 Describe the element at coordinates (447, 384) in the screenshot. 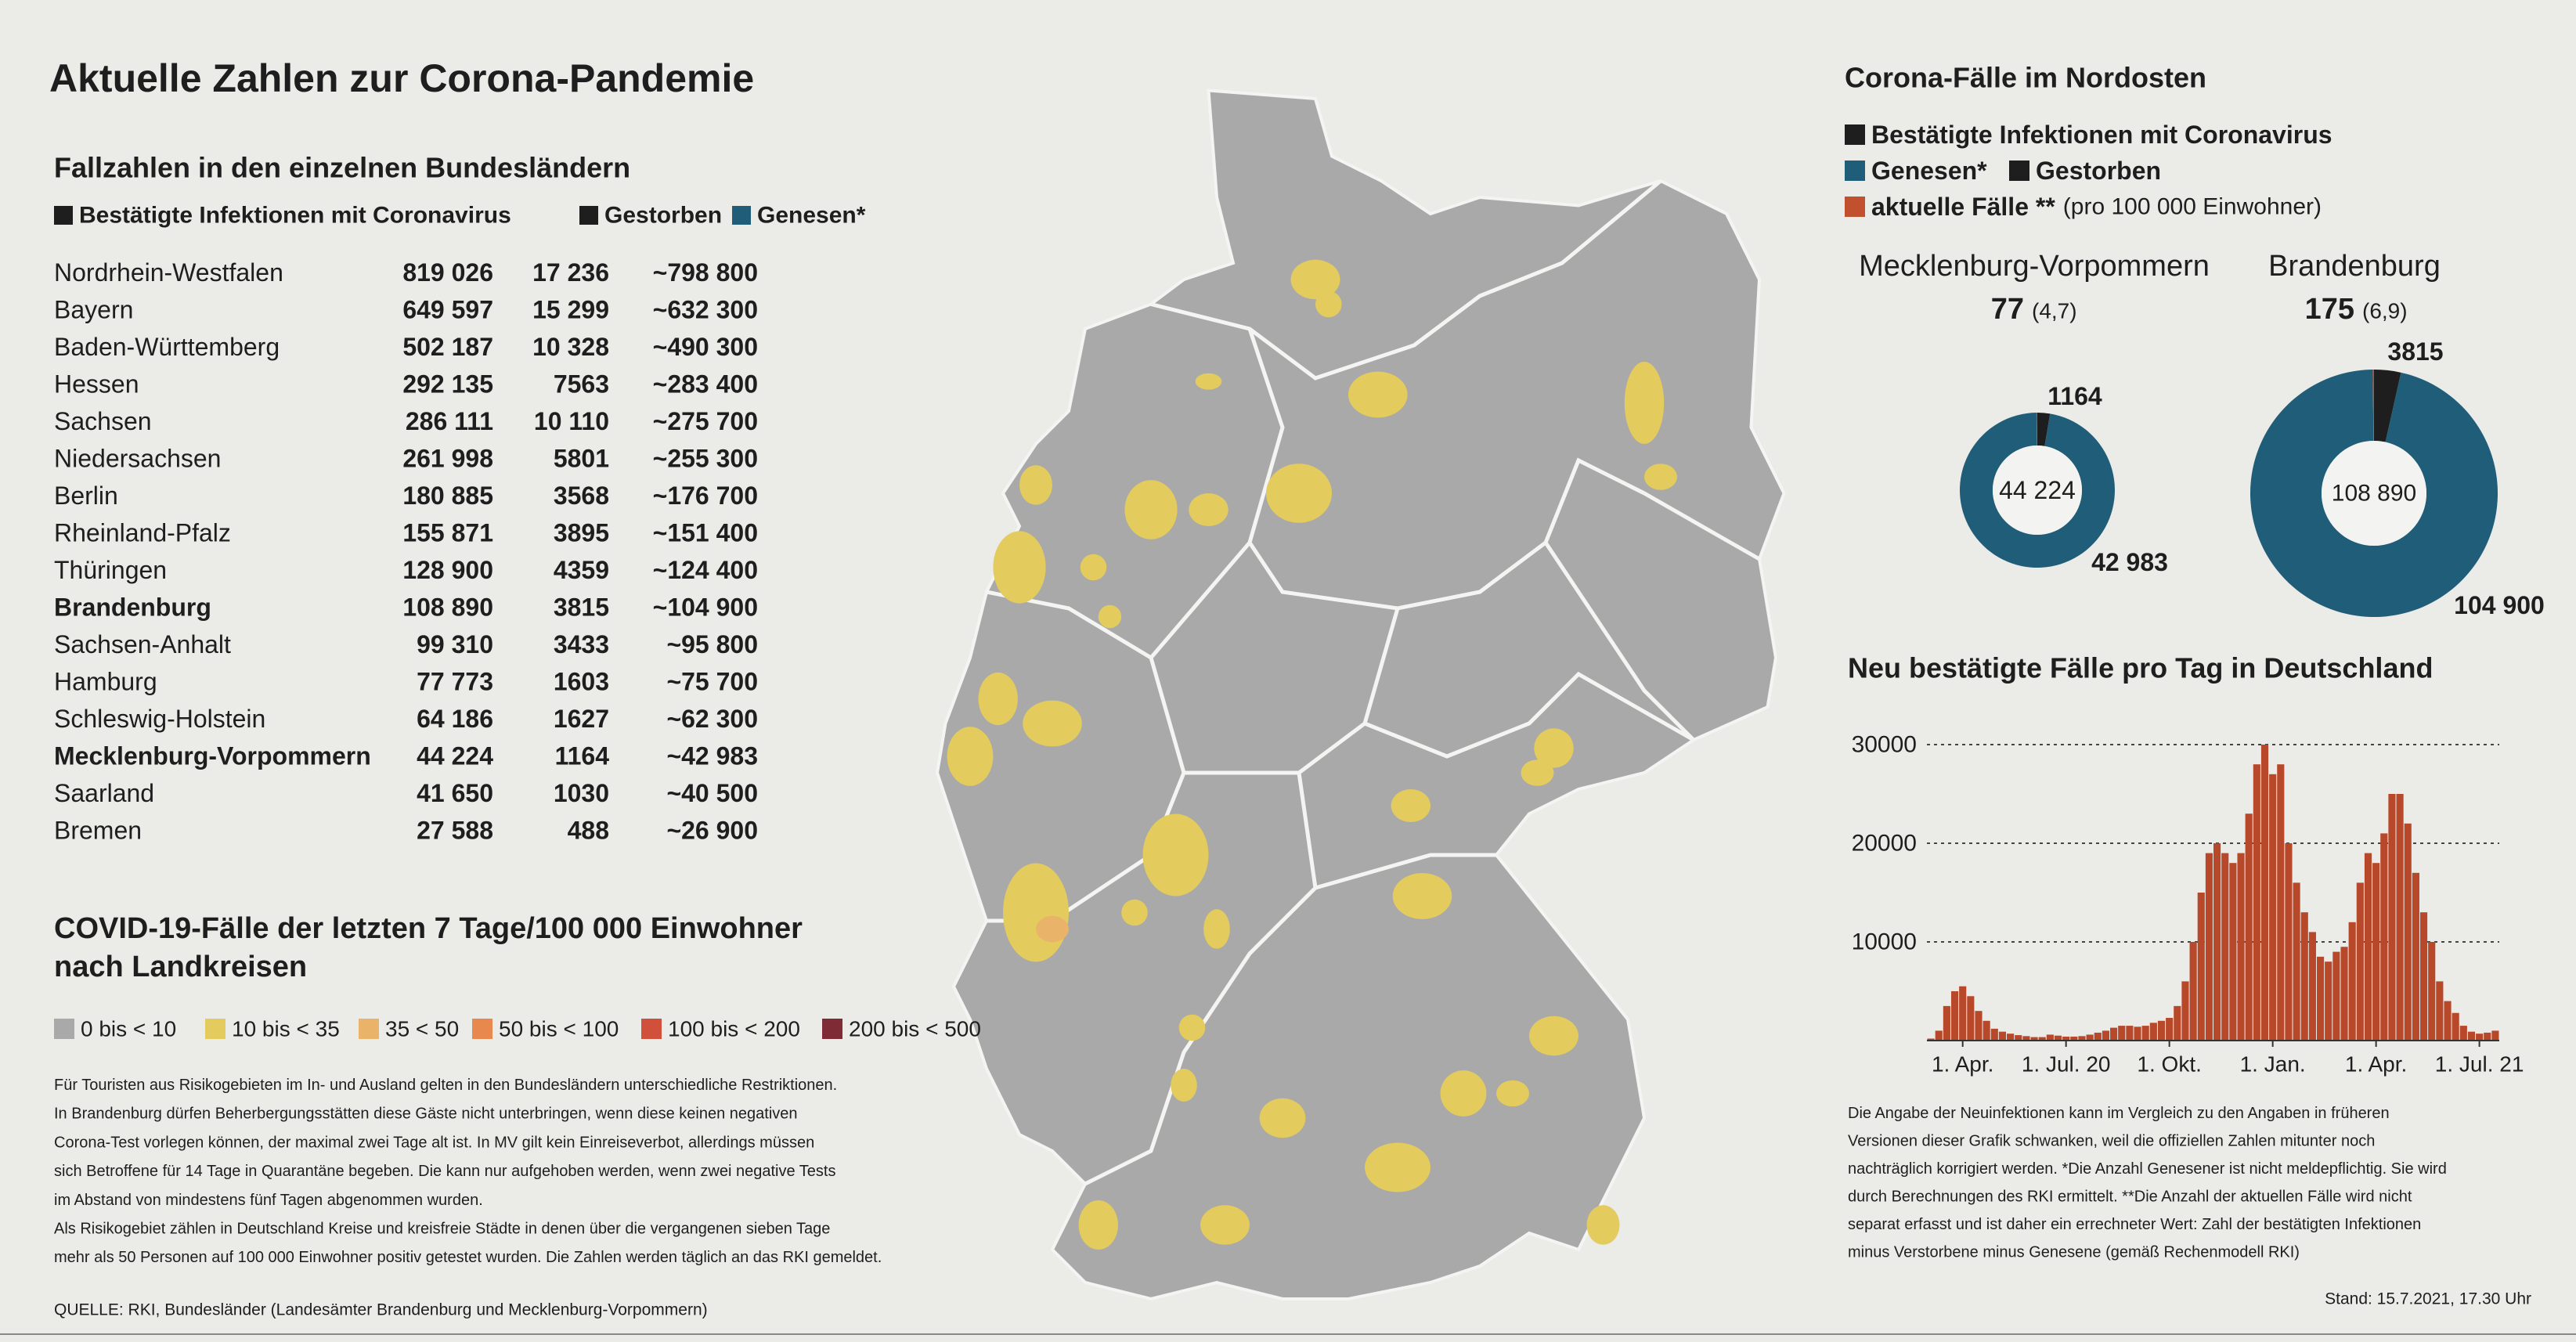

I see `table-cell: 292 135` at that location.